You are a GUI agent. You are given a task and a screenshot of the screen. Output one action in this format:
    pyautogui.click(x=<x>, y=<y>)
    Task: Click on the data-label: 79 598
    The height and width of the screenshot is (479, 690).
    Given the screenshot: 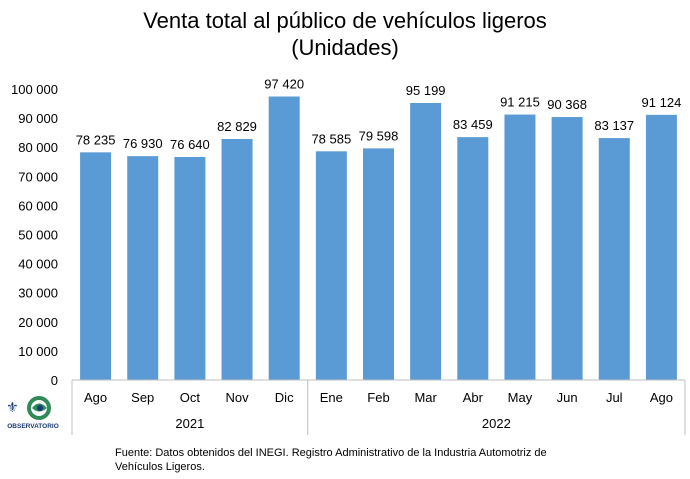 What is the action you would take?
    pyautogui.click(x=379, y=135)
    